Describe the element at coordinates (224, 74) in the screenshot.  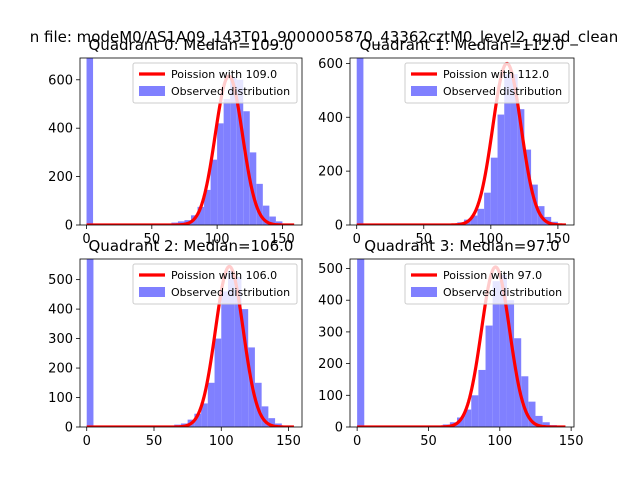
I see `legend-label-poisson: Poission with 109.0` at that location.